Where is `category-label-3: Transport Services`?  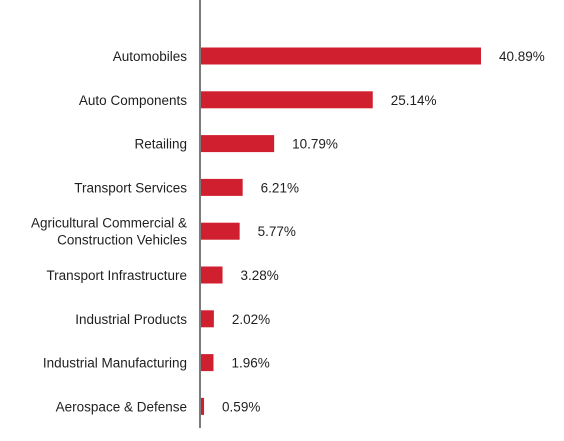
category-label-3: Transport Services is located at coordinates (130, 187).